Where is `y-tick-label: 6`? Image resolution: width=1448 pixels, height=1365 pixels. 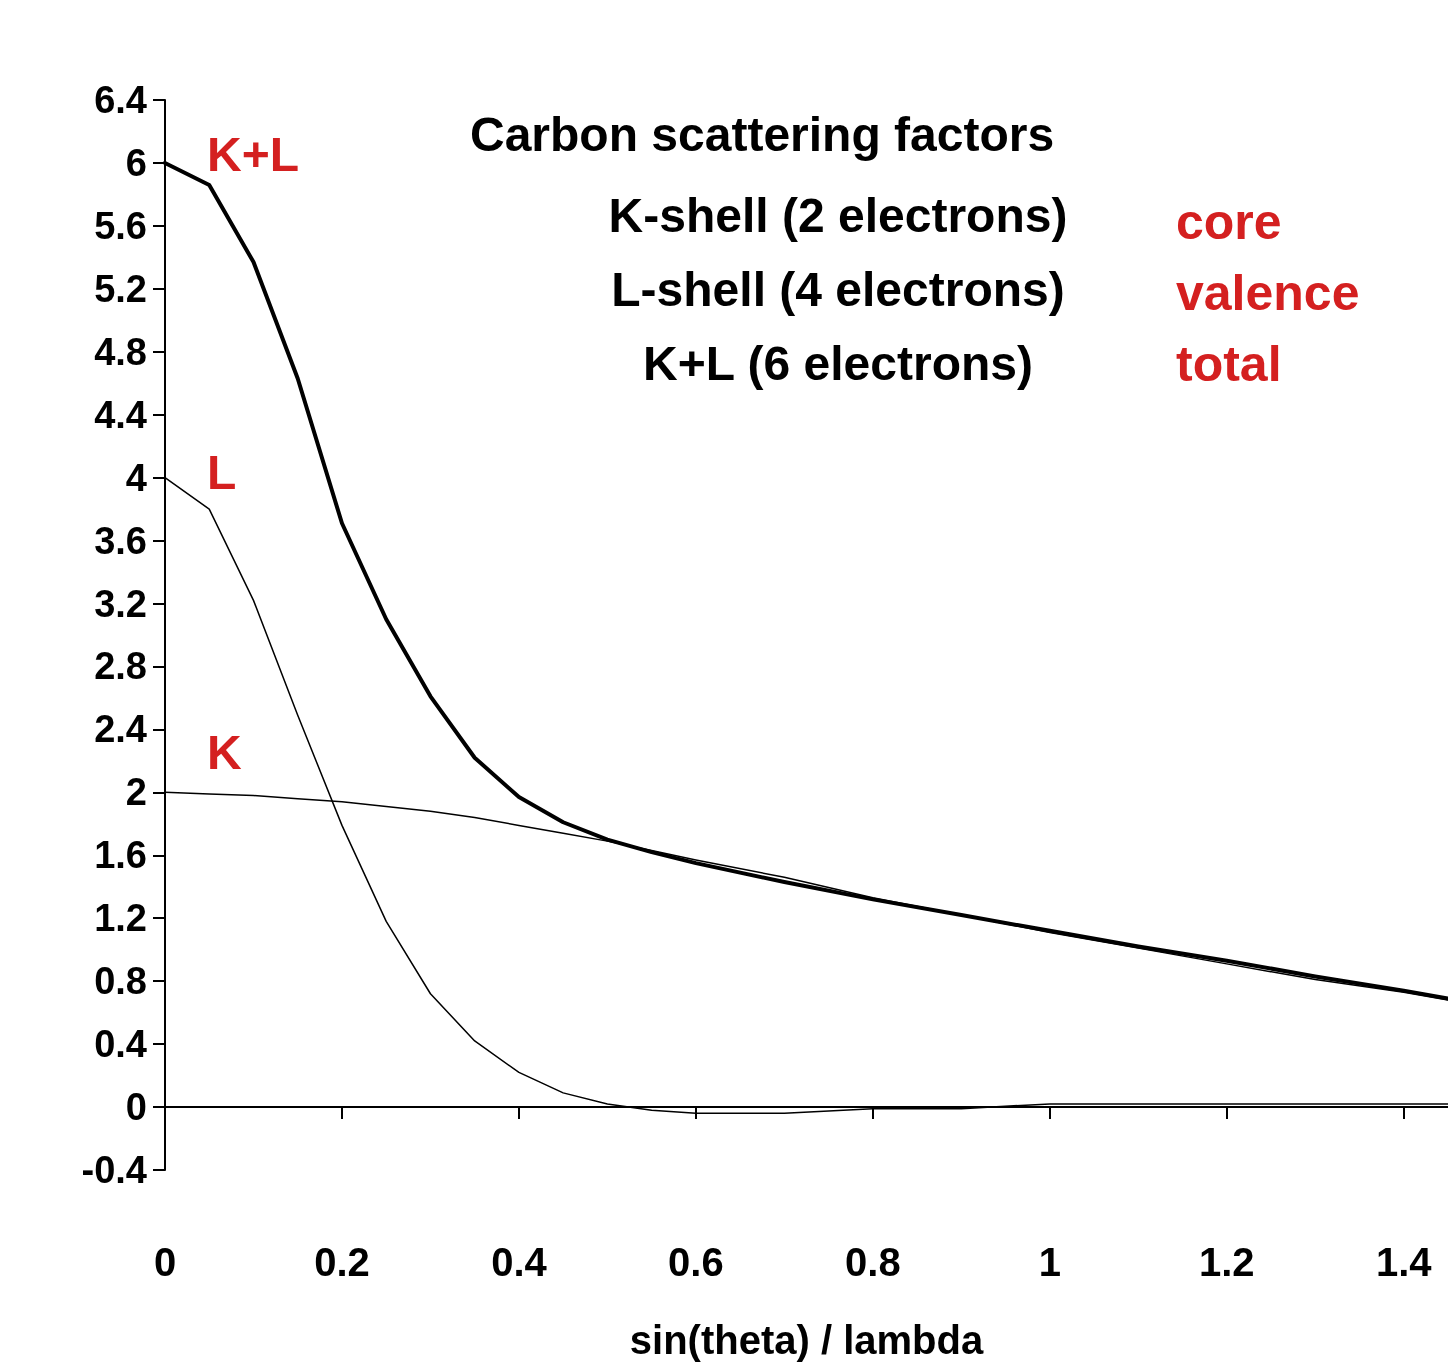
y-tick-label: 6 is located at coordinates (136, 162).